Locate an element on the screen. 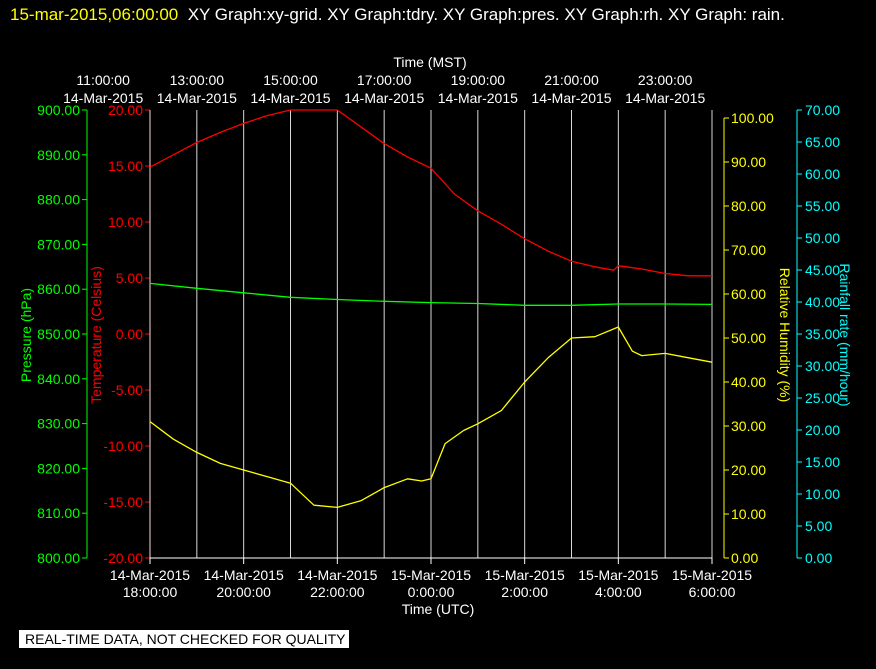 This screenshot has height=669, width=876. pressure-tick-label: 880.00 is located at coordinates (58, 200).